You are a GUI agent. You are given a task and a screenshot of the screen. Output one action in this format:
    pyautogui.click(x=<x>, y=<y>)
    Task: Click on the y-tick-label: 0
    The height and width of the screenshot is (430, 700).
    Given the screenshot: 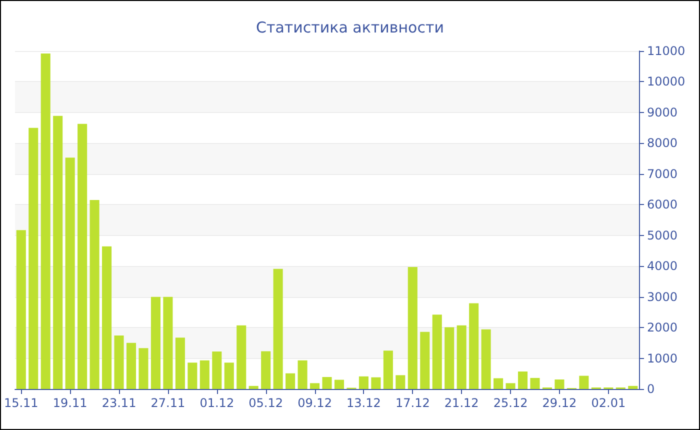 What is the action you would take?
    pyautogui.click(x=651, y=389)
    